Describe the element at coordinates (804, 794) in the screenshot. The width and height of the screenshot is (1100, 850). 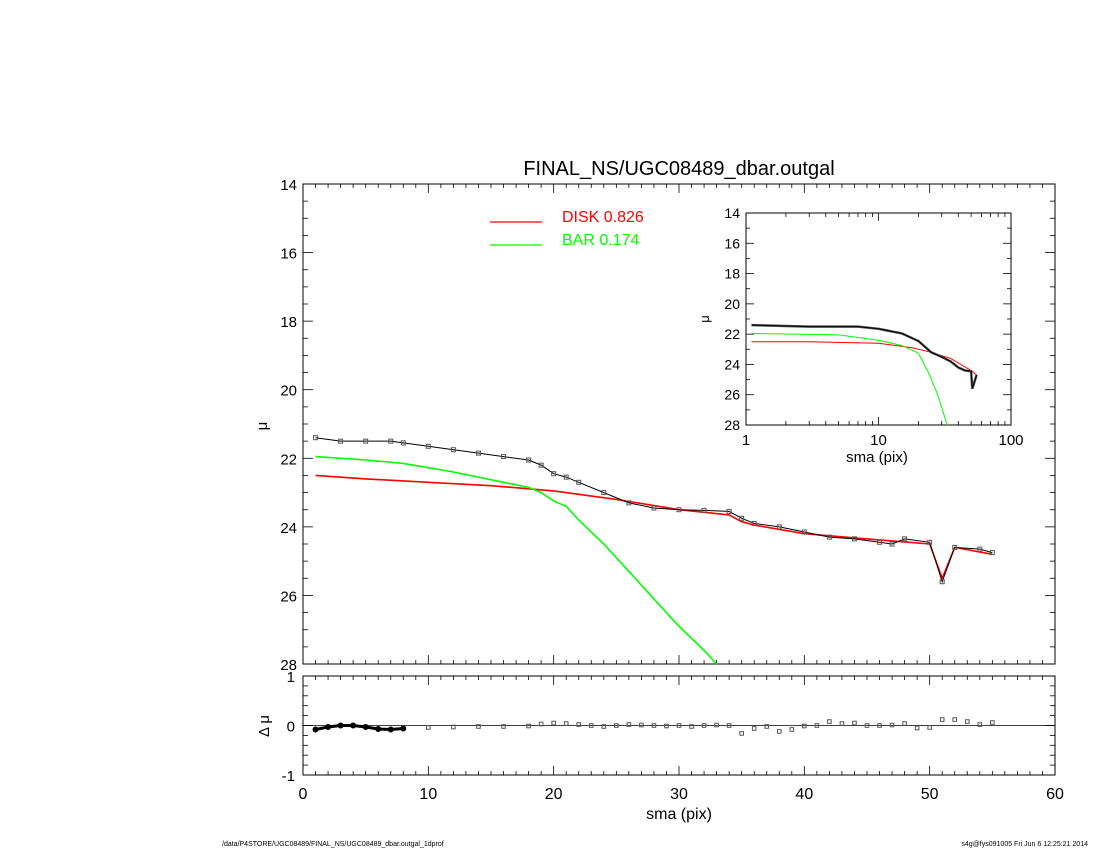
I see `residual-x-tick-label: 40` at that location.